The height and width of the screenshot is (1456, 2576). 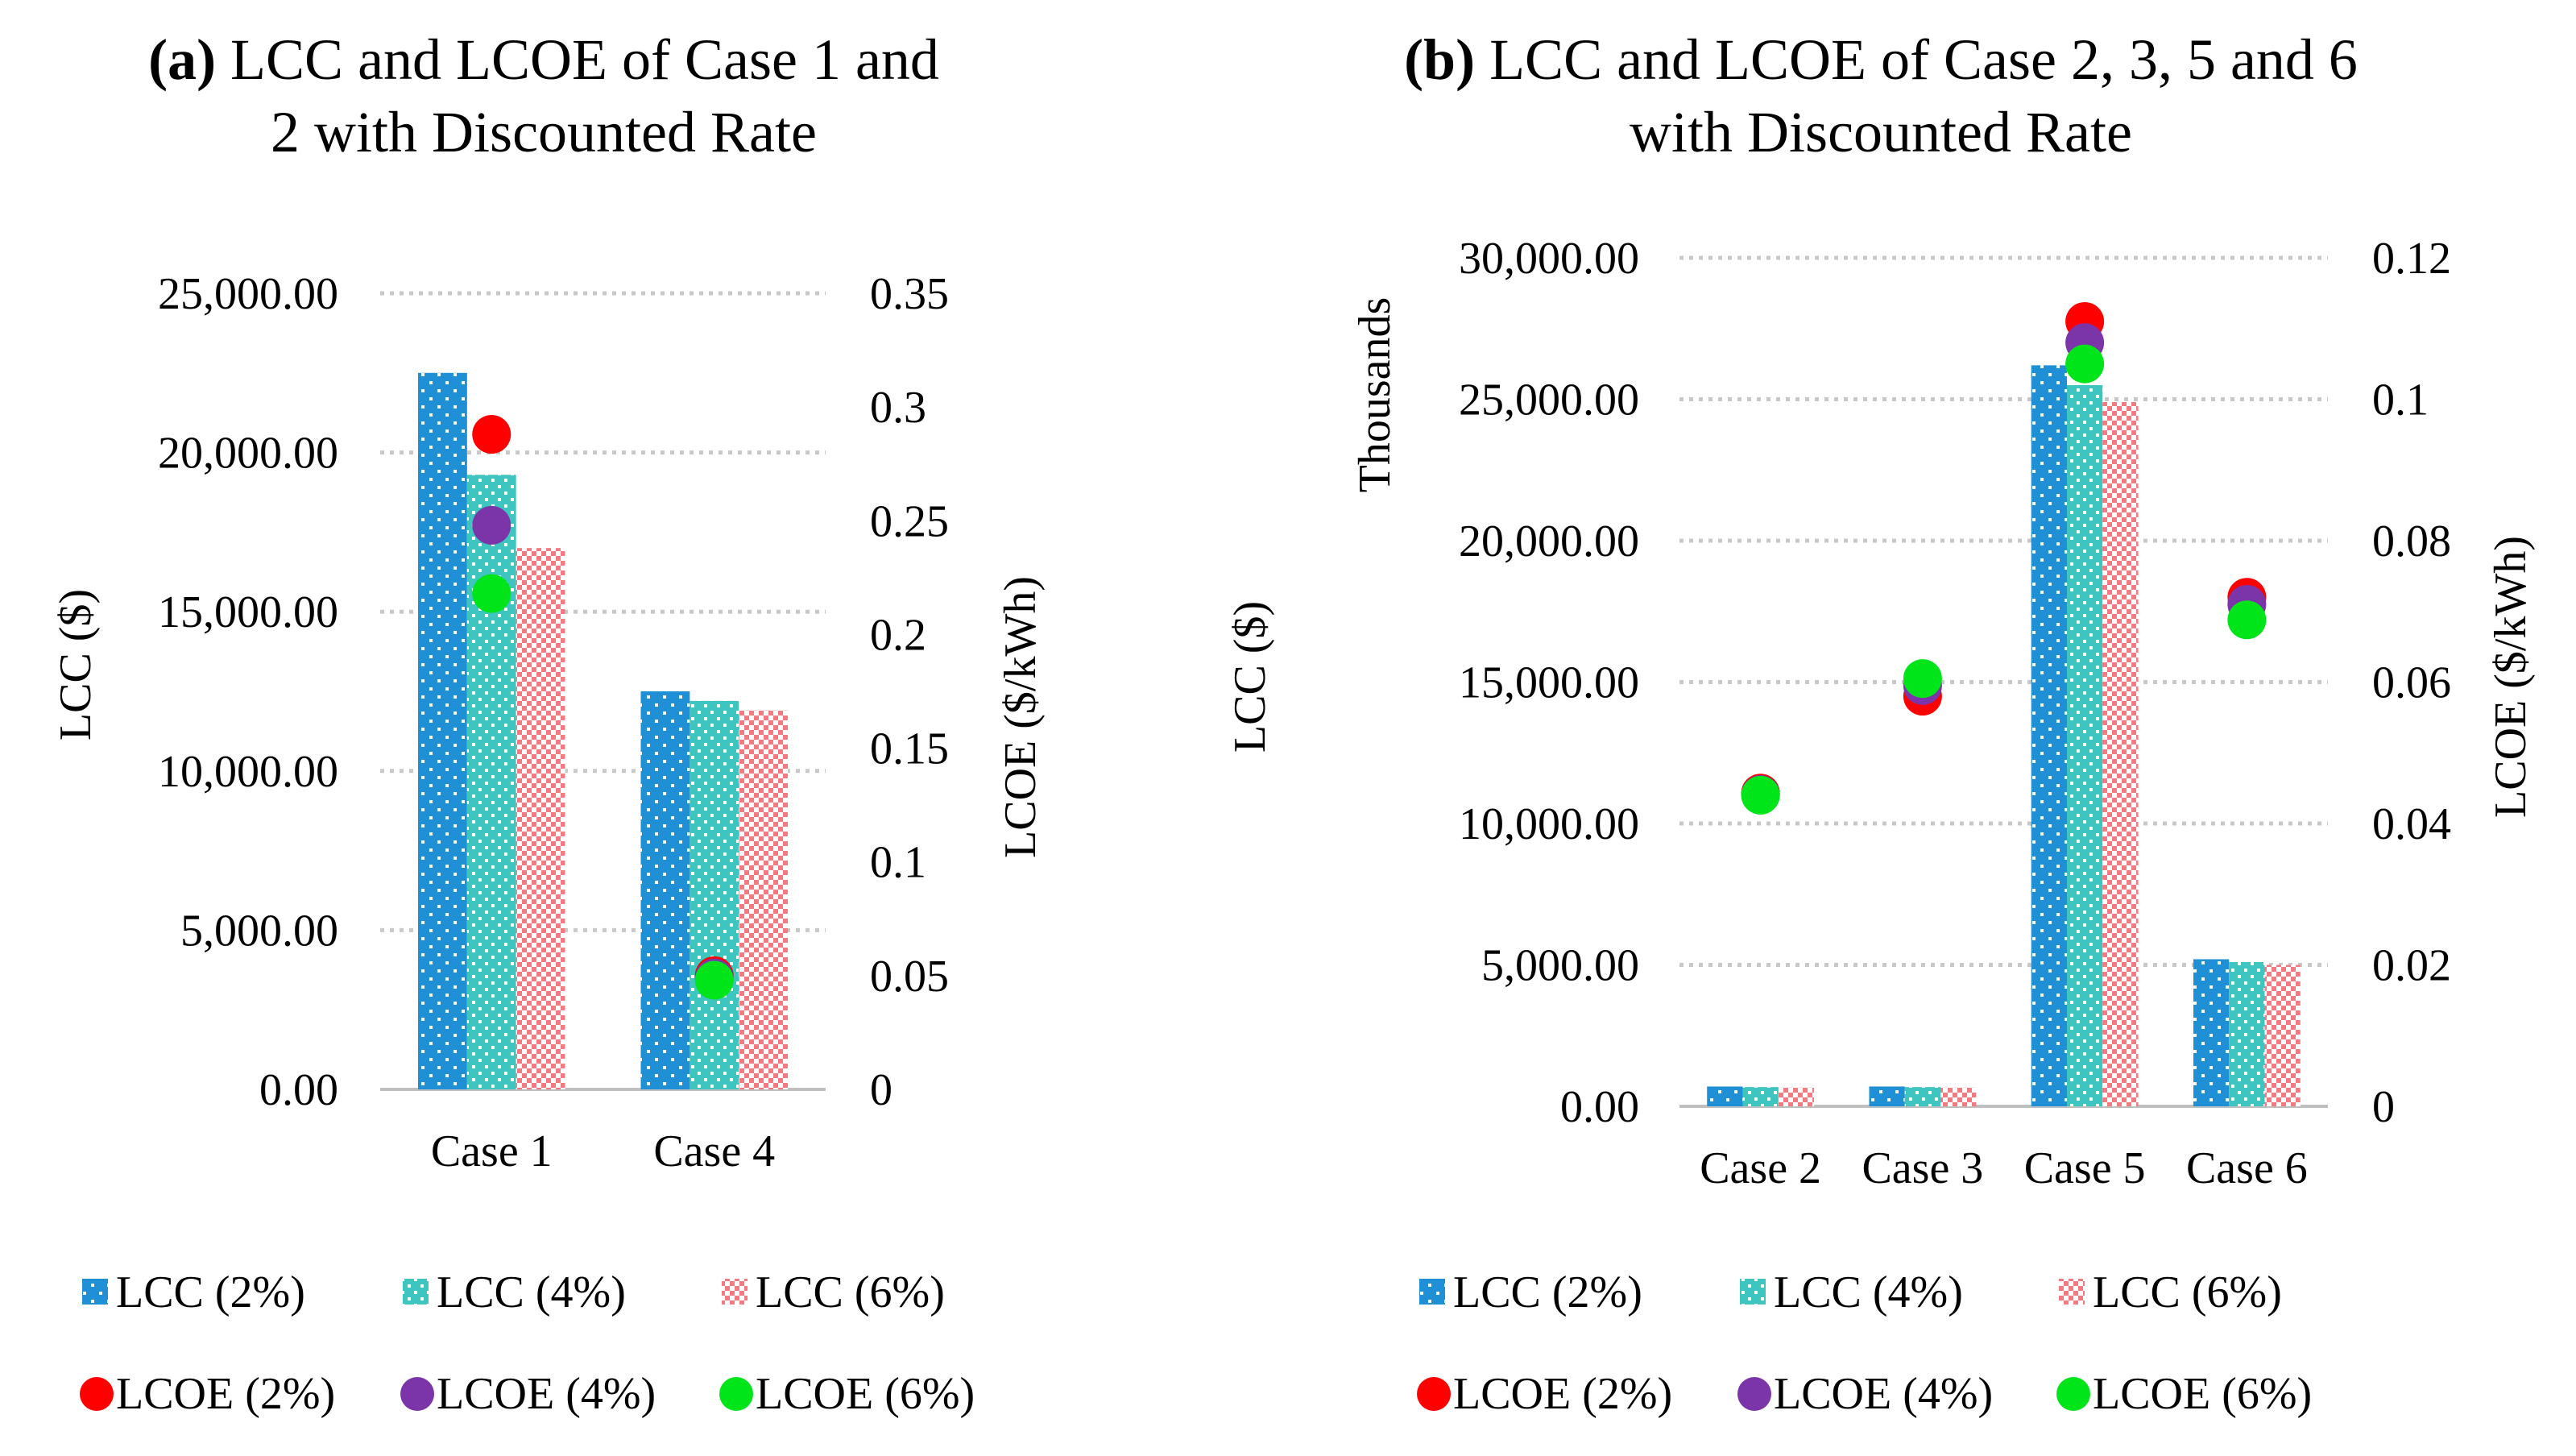 I want to click on y2-tick-label: 0.08, so click(x=2411, y=541).